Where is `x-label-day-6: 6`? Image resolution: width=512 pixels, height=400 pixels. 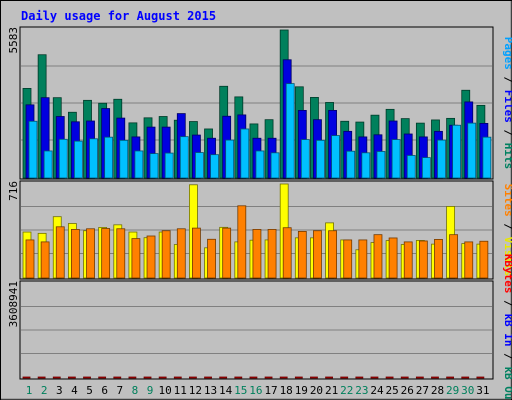 x-label-day-6: 6 is located at coordinates (104, 390).